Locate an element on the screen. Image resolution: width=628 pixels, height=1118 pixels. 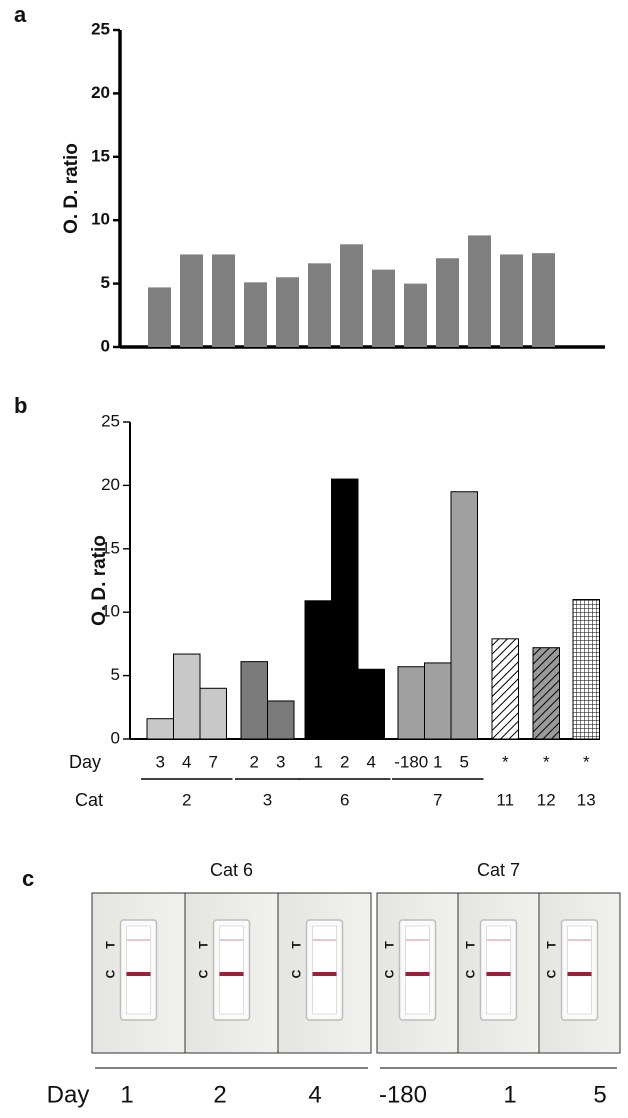
group-label: 6 is located at coordinates (344, 799).